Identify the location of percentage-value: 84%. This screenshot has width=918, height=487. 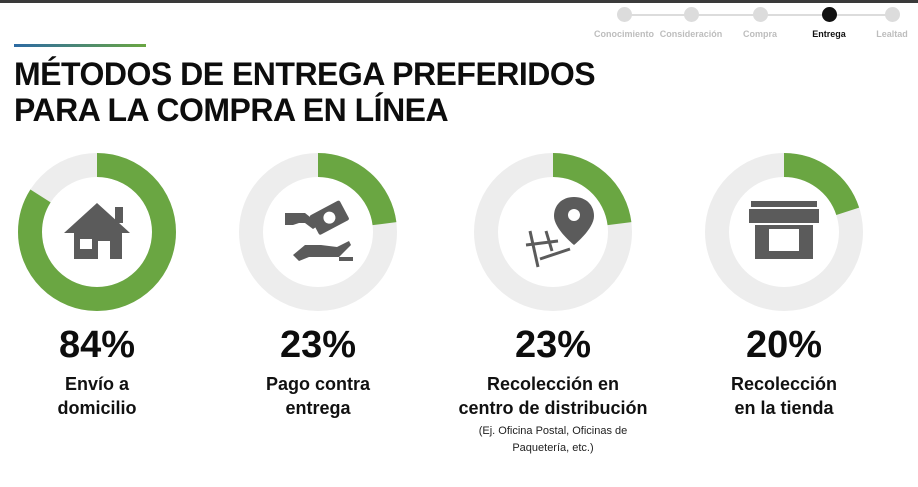
(97, 345).